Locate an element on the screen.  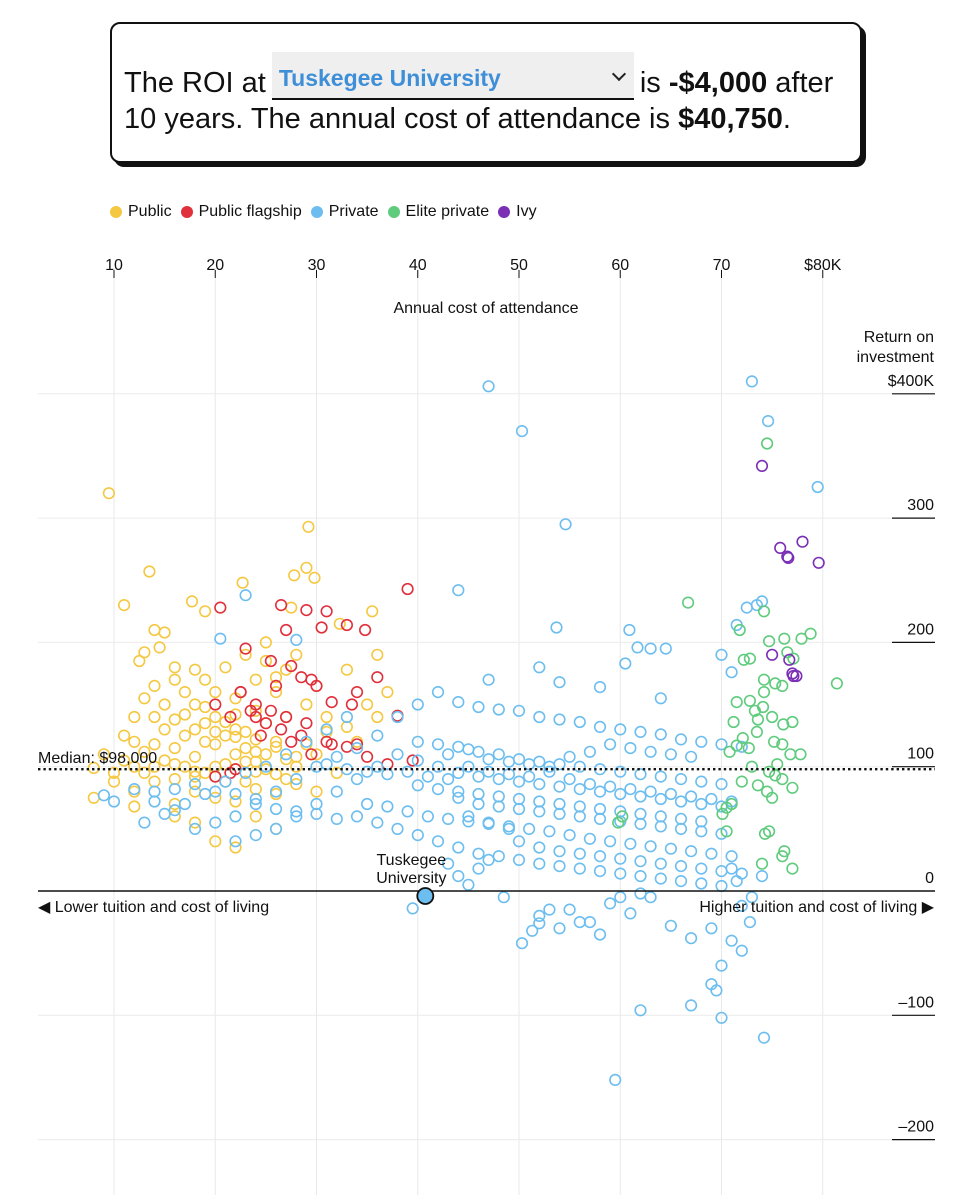
ivy-point is located at coordinates (789, 659).